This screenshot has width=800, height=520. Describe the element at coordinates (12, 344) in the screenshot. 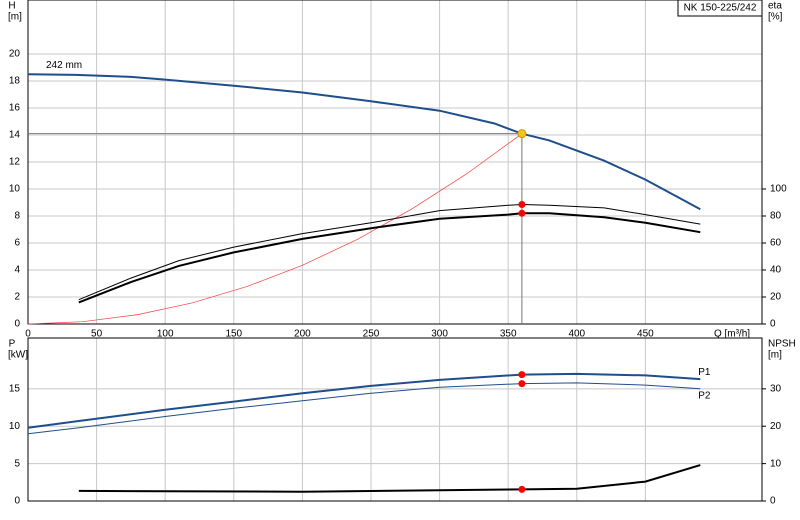

I see `y-axis-label: P` at that location.